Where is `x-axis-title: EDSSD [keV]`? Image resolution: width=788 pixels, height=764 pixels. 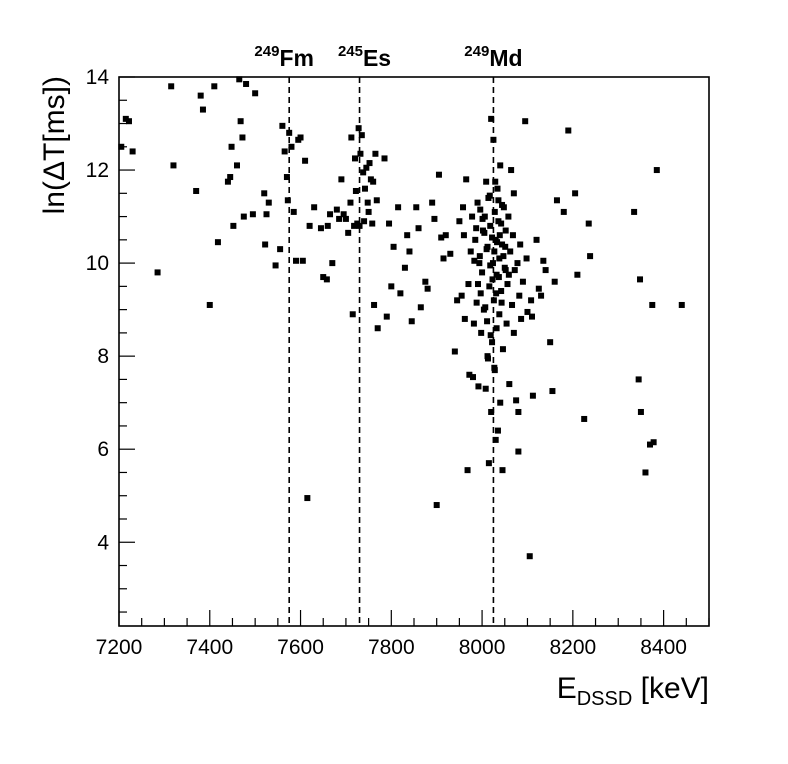 x-axis-title: EDSSD [keV] is located at coordinates (633, 691).